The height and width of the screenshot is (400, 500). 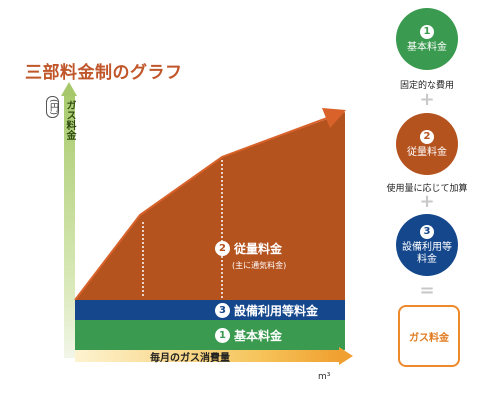 I want to click on usage-fee-caption: 使用量に応じて加算, so click(x=427, y=189).